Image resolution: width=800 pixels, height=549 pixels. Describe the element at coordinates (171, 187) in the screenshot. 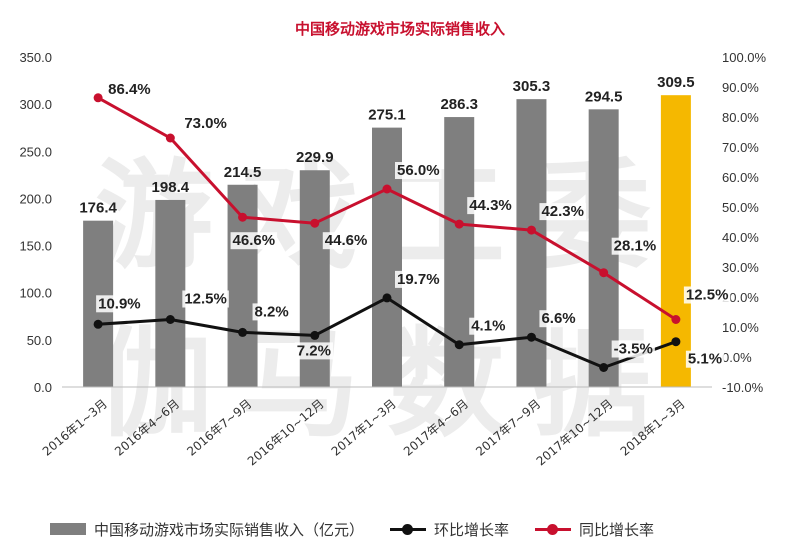

I see `bar-value-label: 198.4` at that location.